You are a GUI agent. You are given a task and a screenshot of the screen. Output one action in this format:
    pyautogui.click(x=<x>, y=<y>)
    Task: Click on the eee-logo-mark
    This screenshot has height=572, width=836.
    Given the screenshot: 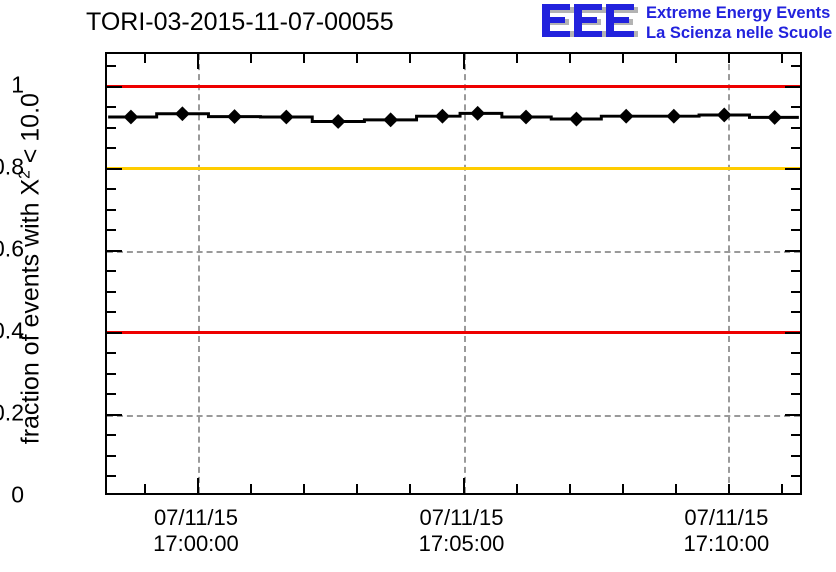 What is the action you would take?
    pyautogui.click(x=590, y=20)
    